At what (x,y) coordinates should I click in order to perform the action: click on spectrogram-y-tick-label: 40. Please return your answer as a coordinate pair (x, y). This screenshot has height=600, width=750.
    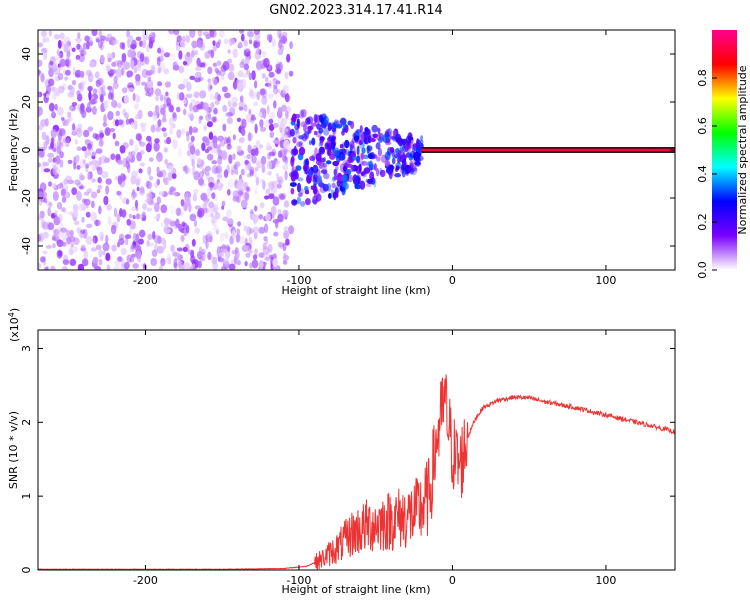
    Looking at the image, I should click on (26, 54).